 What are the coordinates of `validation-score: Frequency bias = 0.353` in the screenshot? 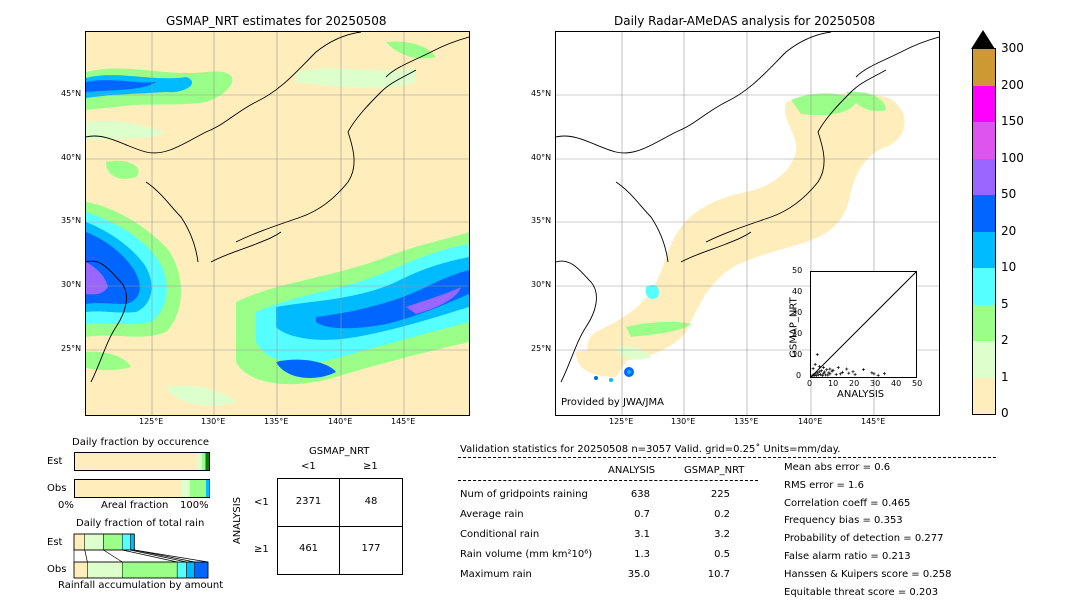 It's located at (843, 521).